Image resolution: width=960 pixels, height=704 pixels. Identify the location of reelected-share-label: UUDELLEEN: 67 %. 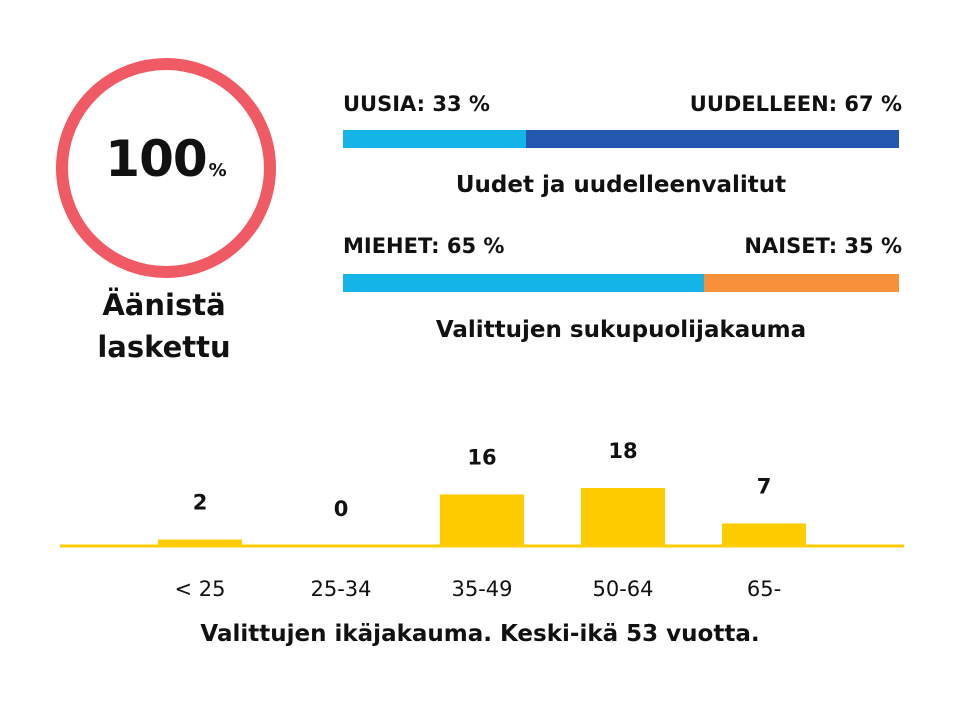
(795, 104).